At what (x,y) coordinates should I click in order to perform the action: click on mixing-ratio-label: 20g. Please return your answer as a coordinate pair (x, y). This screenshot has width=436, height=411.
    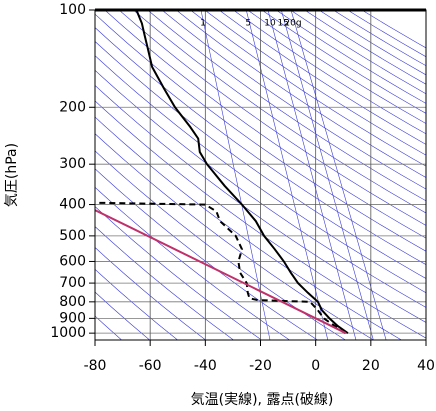
    Looking at the image, I should click on (292, 24).